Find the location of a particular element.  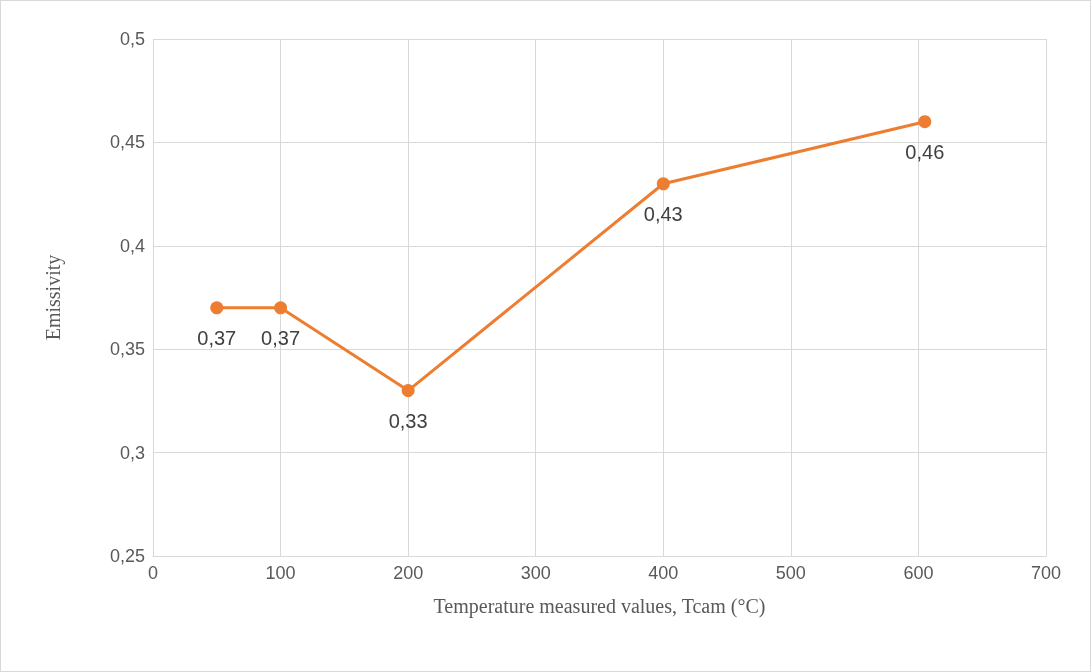

y-tick-label: 0,45 is located at coordinates (127, 142).